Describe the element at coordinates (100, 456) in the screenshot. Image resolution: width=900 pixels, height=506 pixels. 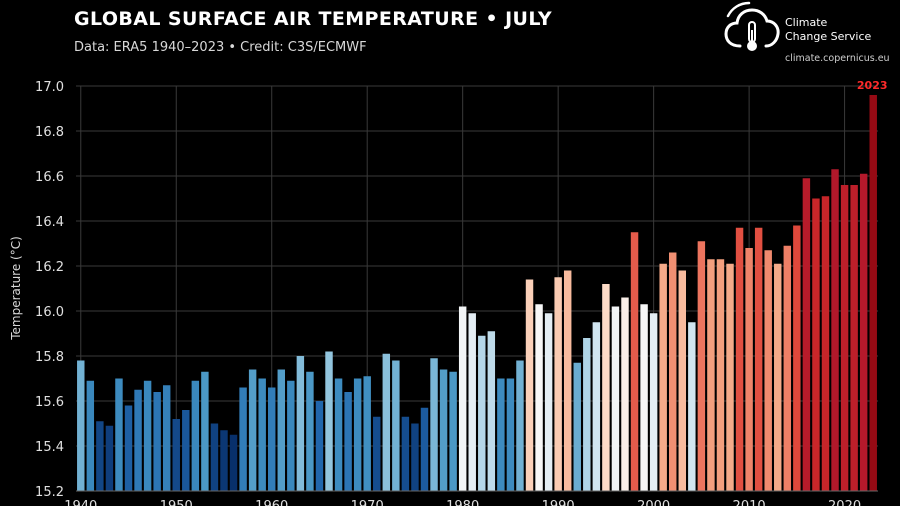
I see `bar-1942` at that location.